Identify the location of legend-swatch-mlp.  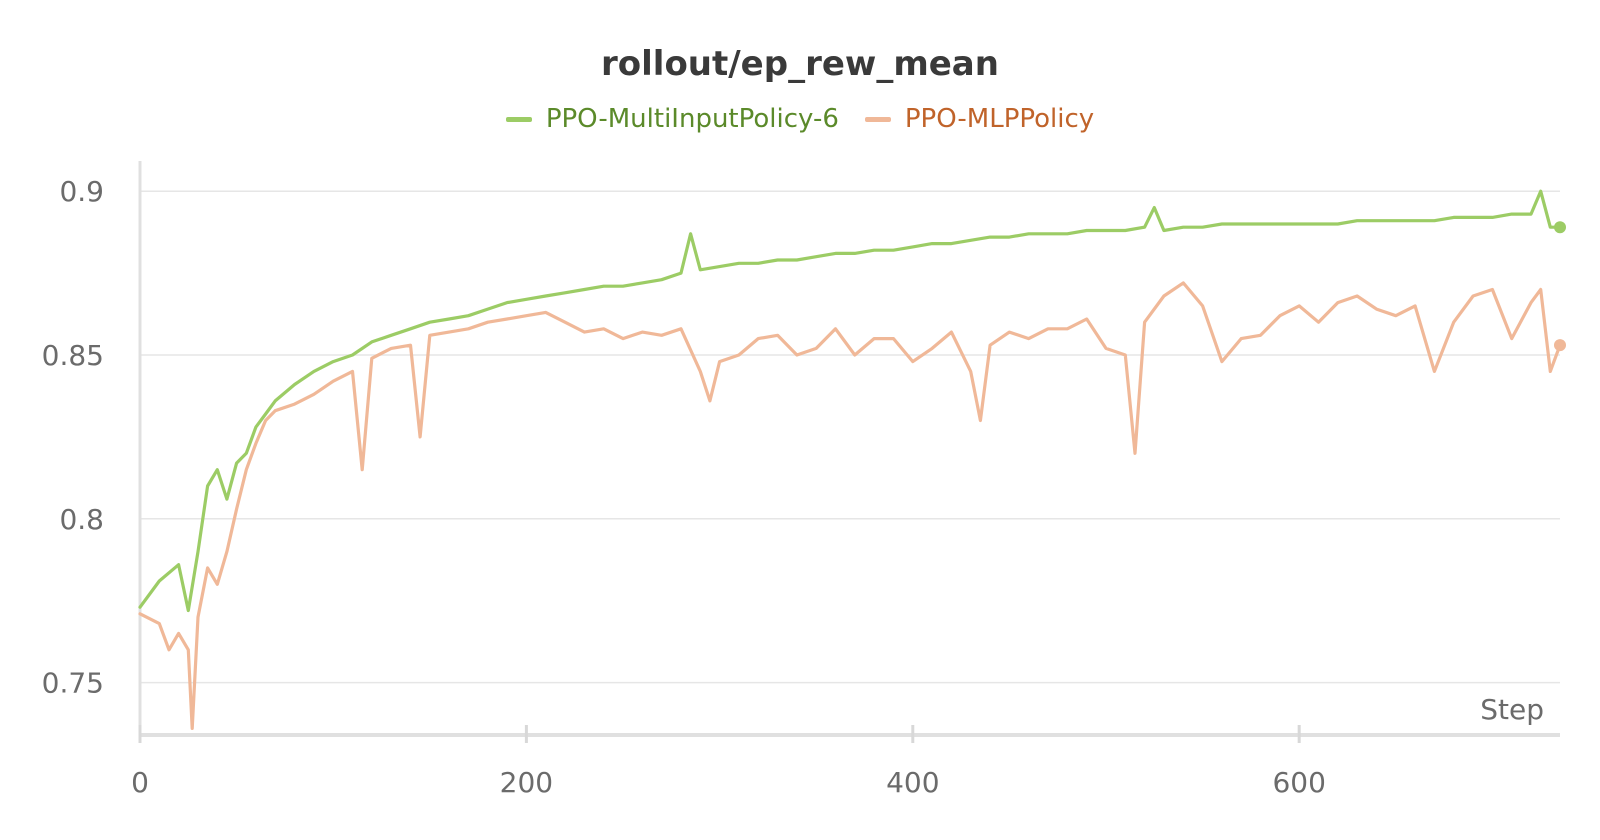
(877, 119).